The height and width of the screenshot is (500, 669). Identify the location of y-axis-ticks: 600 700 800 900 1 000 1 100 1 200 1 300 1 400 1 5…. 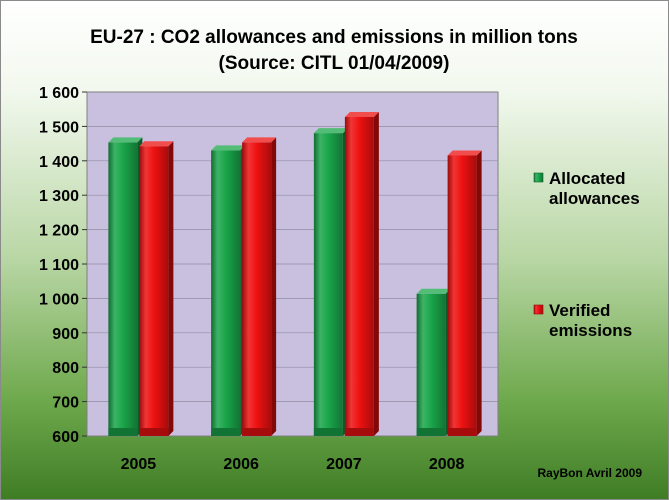
(63, 265).